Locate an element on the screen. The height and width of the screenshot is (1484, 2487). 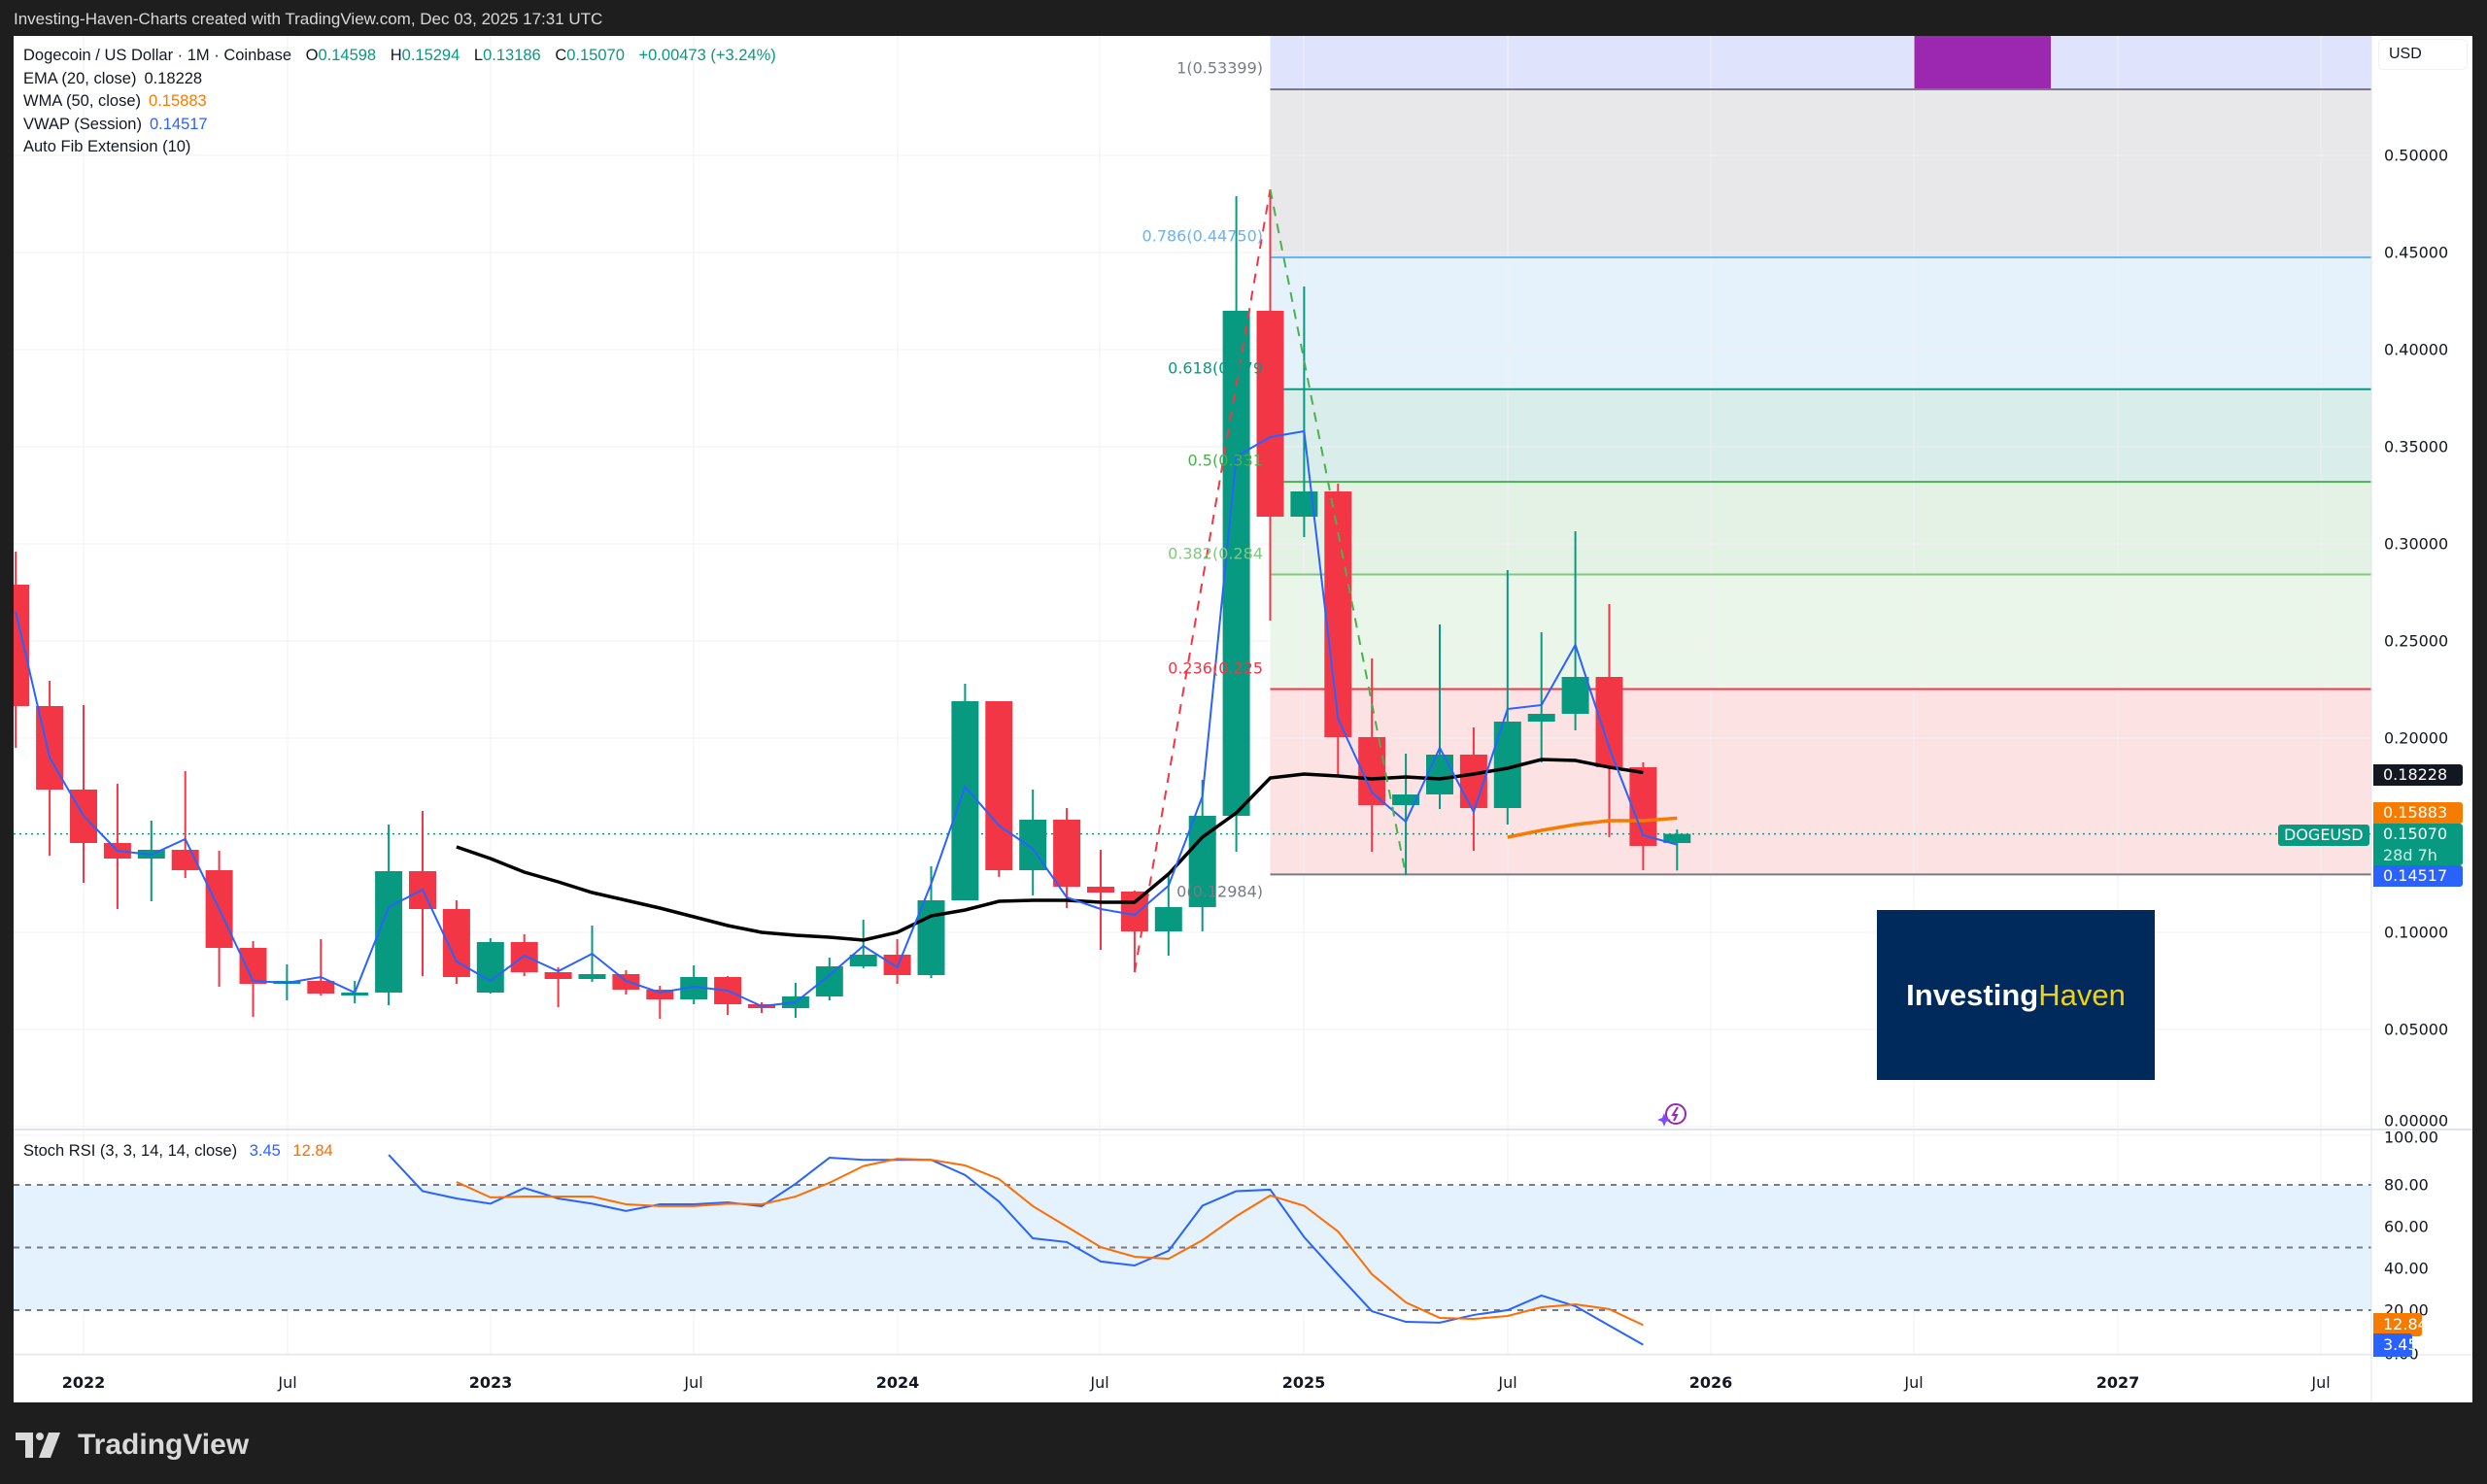
stoch-d-tag: 12.84 is located at coordinates (2400, 1325).